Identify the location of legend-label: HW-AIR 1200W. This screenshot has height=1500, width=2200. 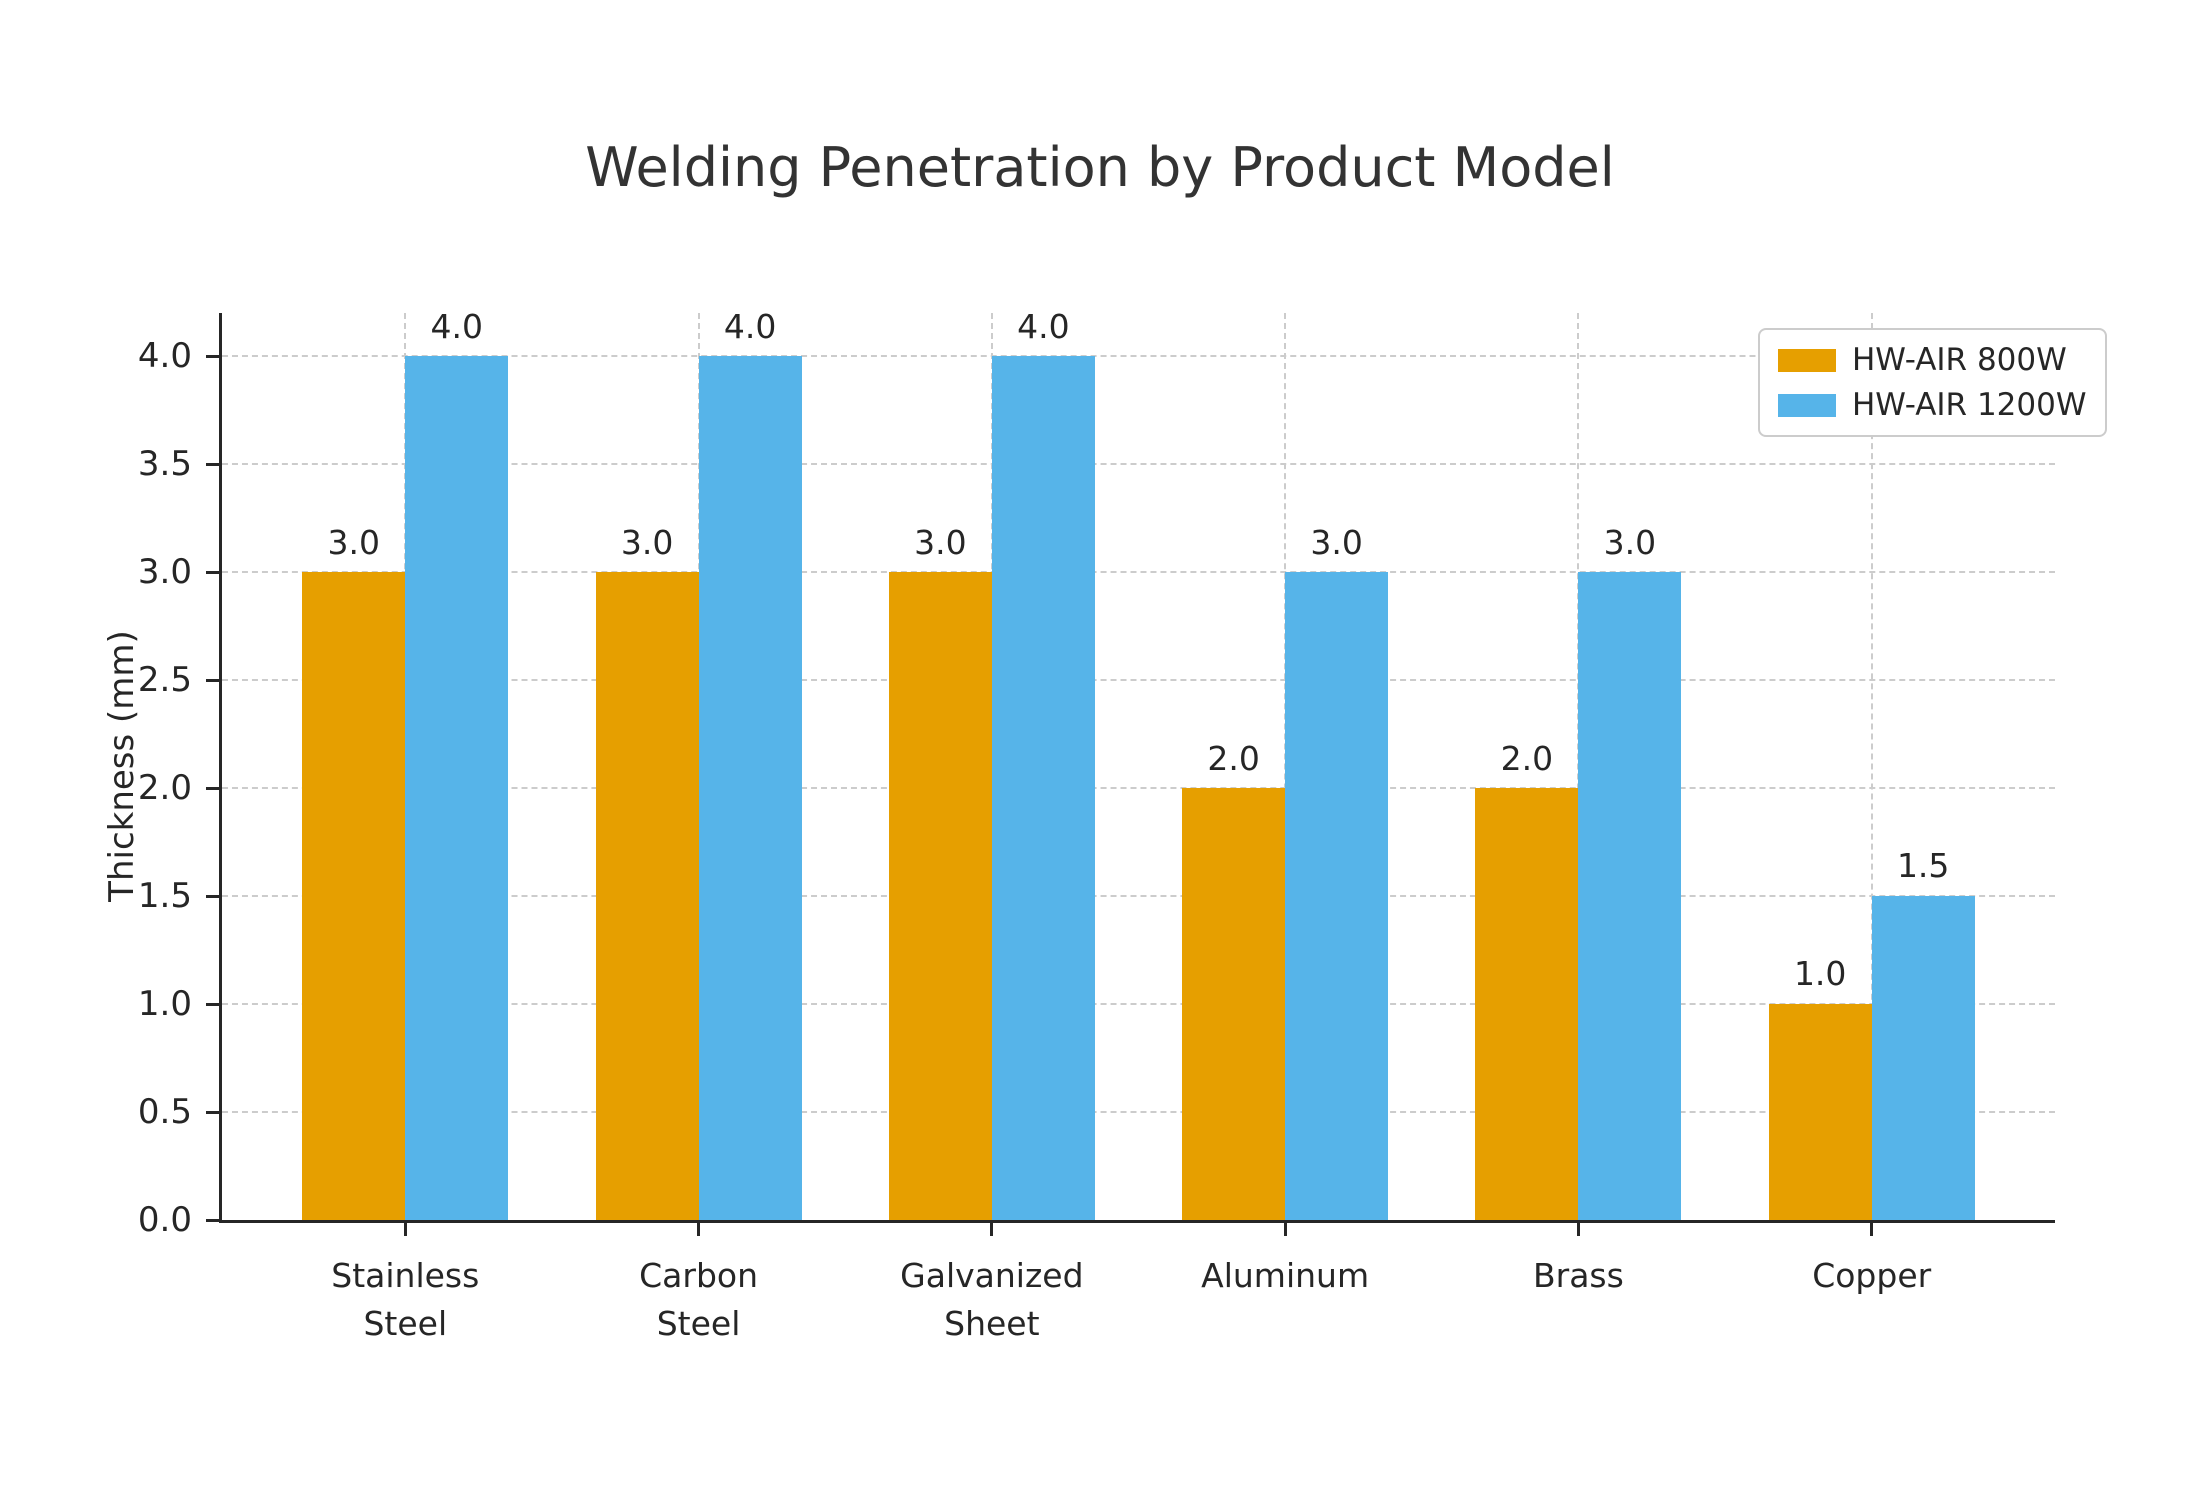
(1969, 405).